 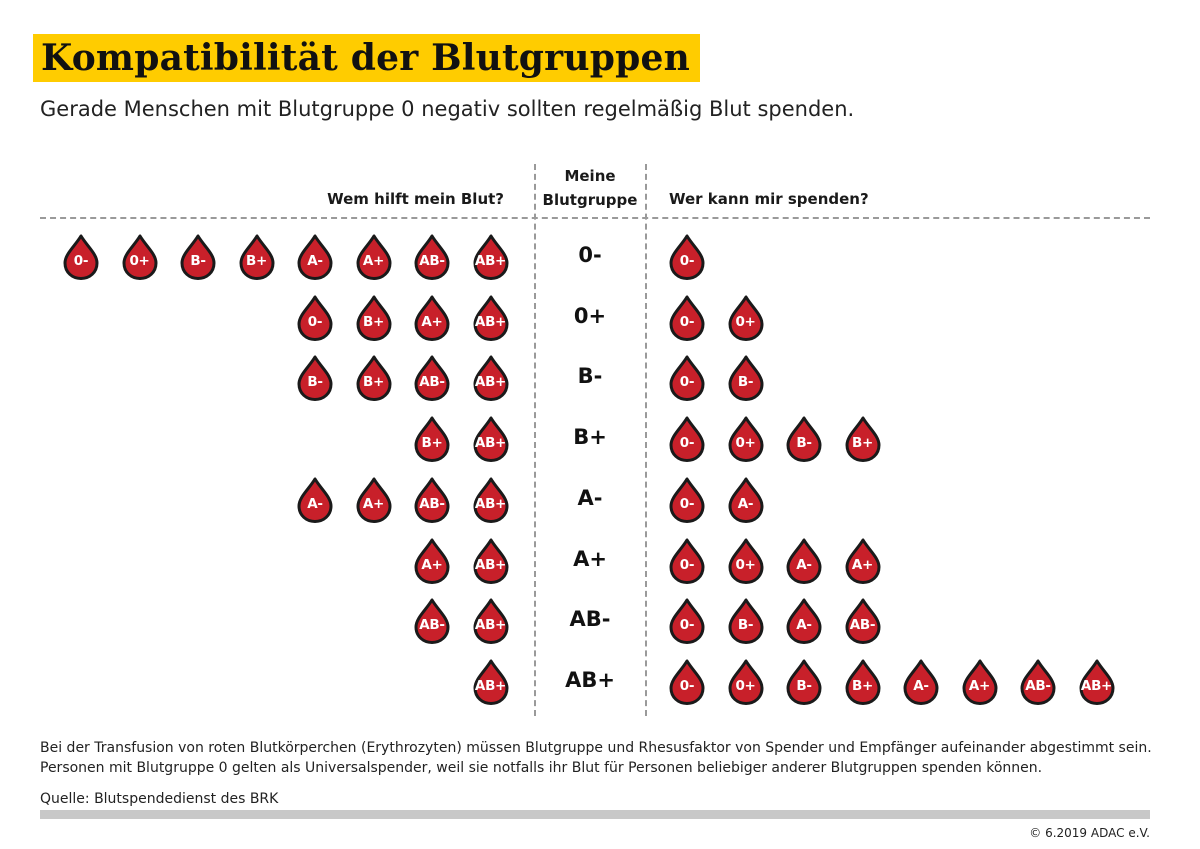 What do you see at coordinates (590, 619) in the screenshot?
I see `my-blood-group-label: AB-` at bounding box center [590, 619].